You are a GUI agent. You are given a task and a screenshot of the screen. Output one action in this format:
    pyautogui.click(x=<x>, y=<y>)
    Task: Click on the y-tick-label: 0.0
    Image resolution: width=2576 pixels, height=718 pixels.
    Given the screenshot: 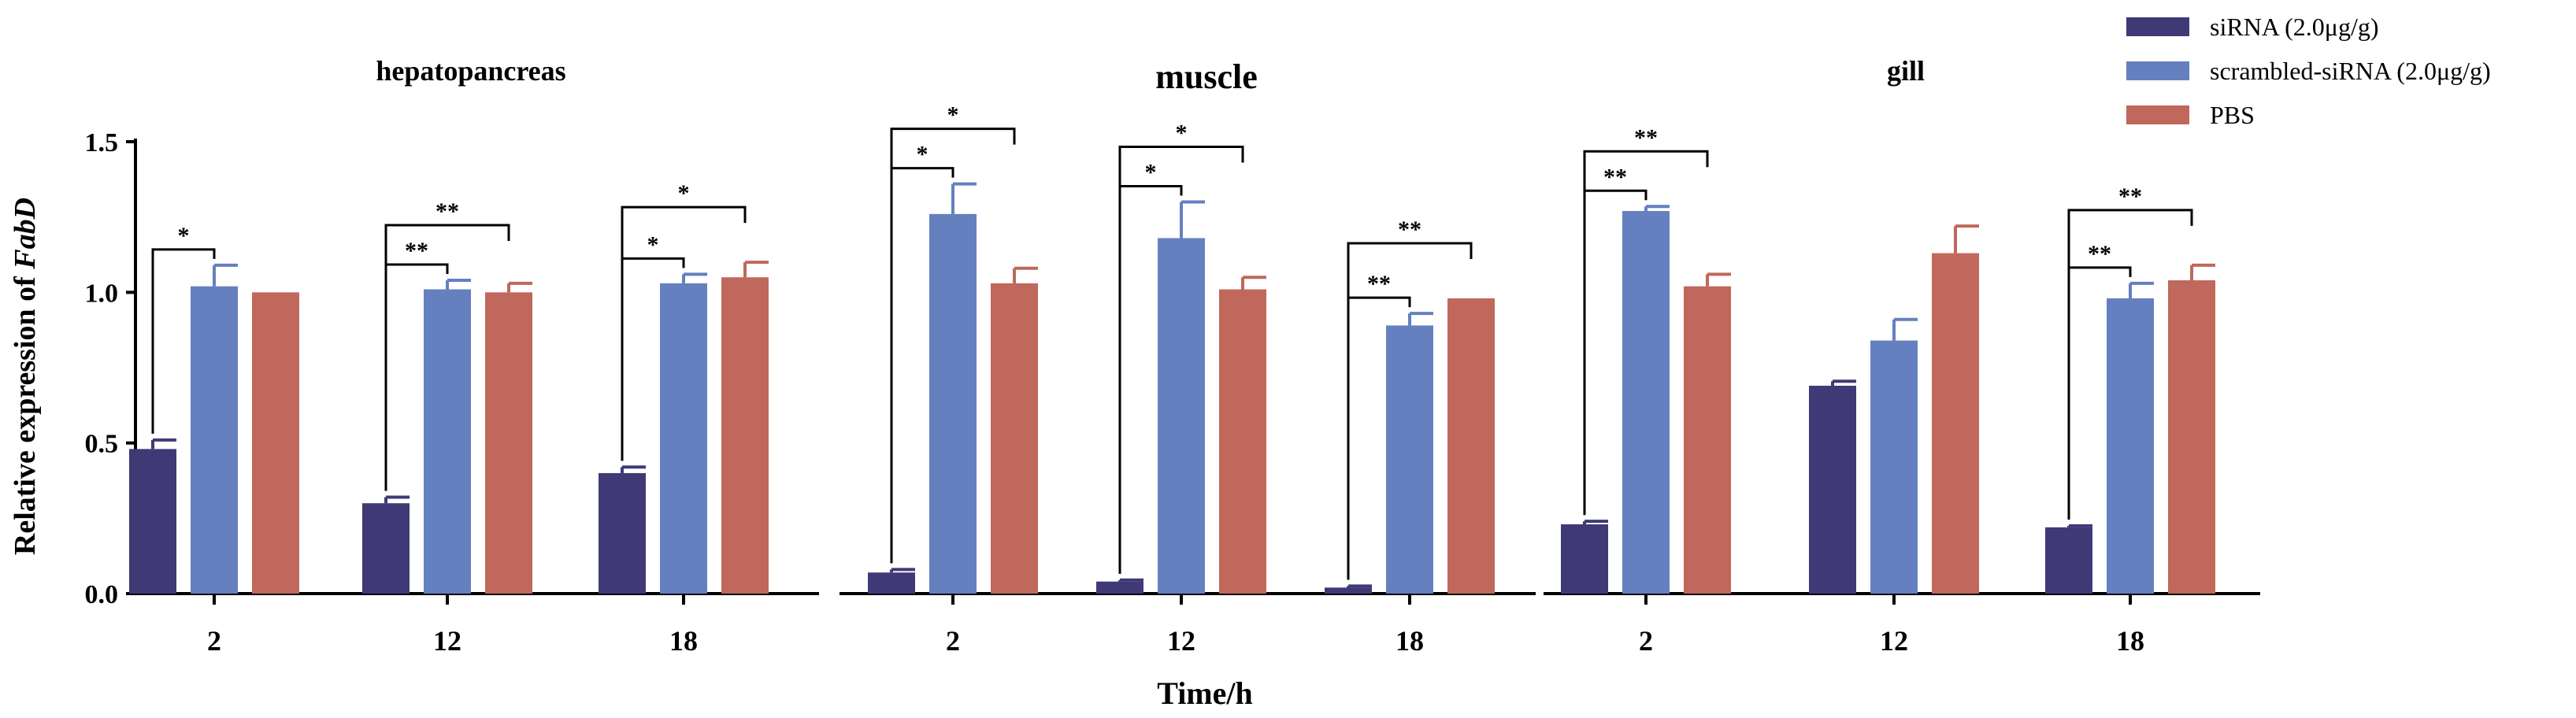 What is the action you would take?
    pyautogui.click(x=102, y=594)
    